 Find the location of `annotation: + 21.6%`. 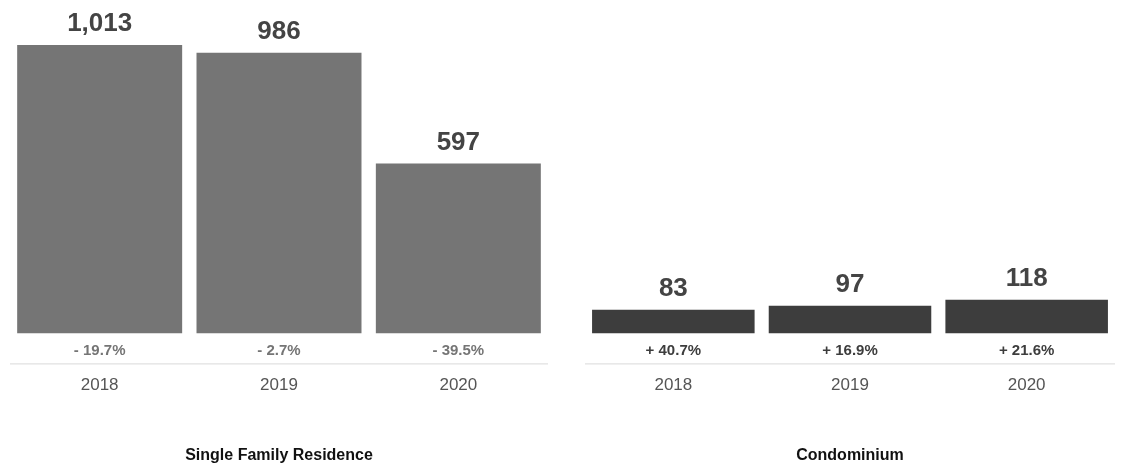

annotation: + 21.6% is located at coordinates (1026, 349).